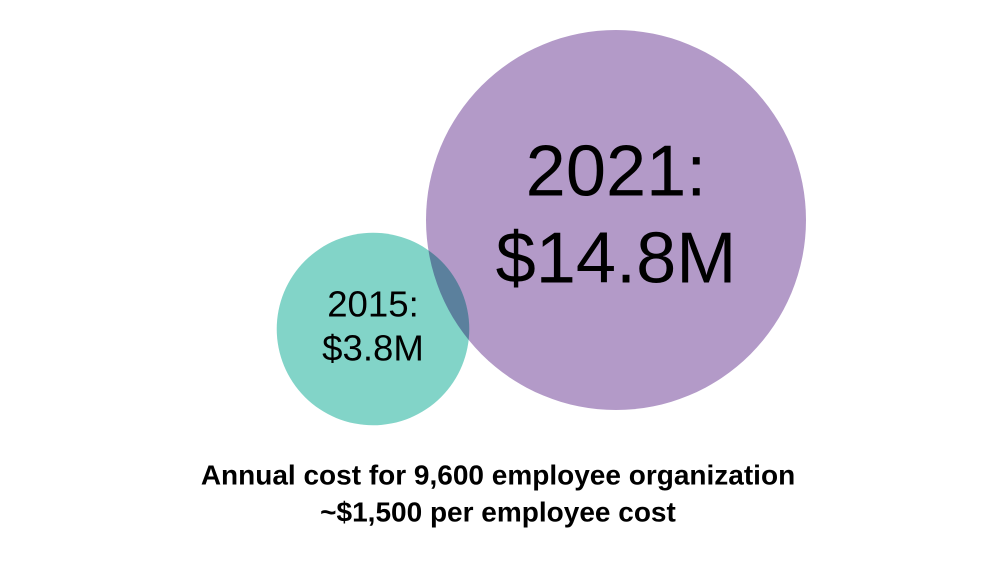  I want to click on bubble-value-label: $3.8M, so click(373, 348).